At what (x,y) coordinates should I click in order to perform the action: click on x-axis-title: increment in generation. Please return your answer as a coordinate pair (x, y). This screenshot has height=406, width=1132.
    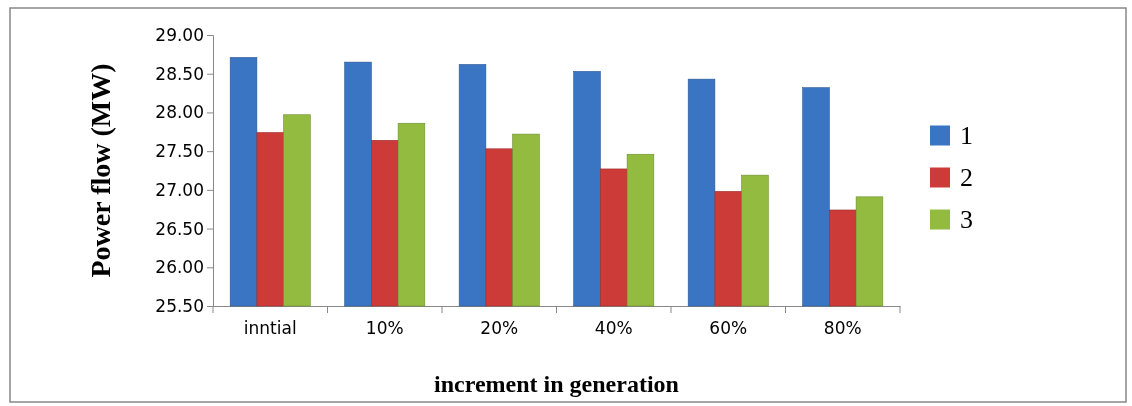
    Looking at the image, I should click on (556, 384).